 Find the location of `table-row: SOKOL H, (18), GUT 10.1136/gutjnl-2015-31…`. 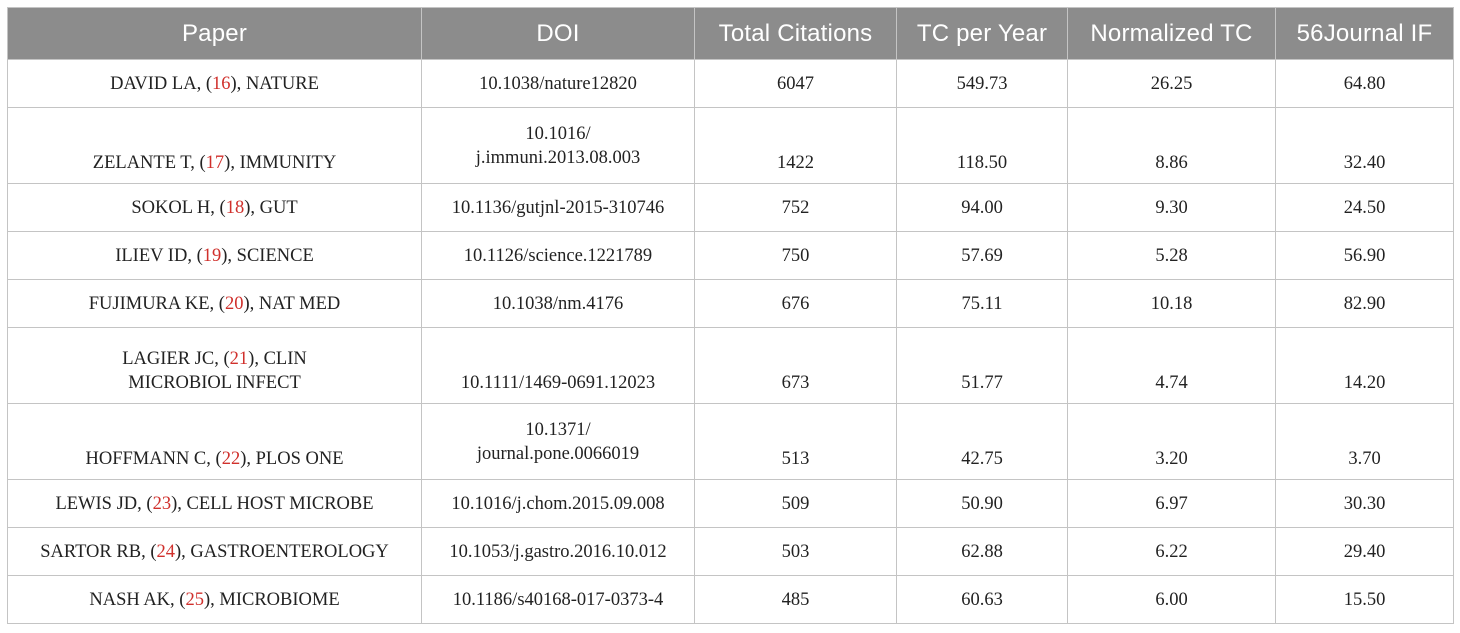

table-row: SOKOL H, (18), GUT 10.1136/gutjnl-2015-31… is located at coordinates (730, 207).